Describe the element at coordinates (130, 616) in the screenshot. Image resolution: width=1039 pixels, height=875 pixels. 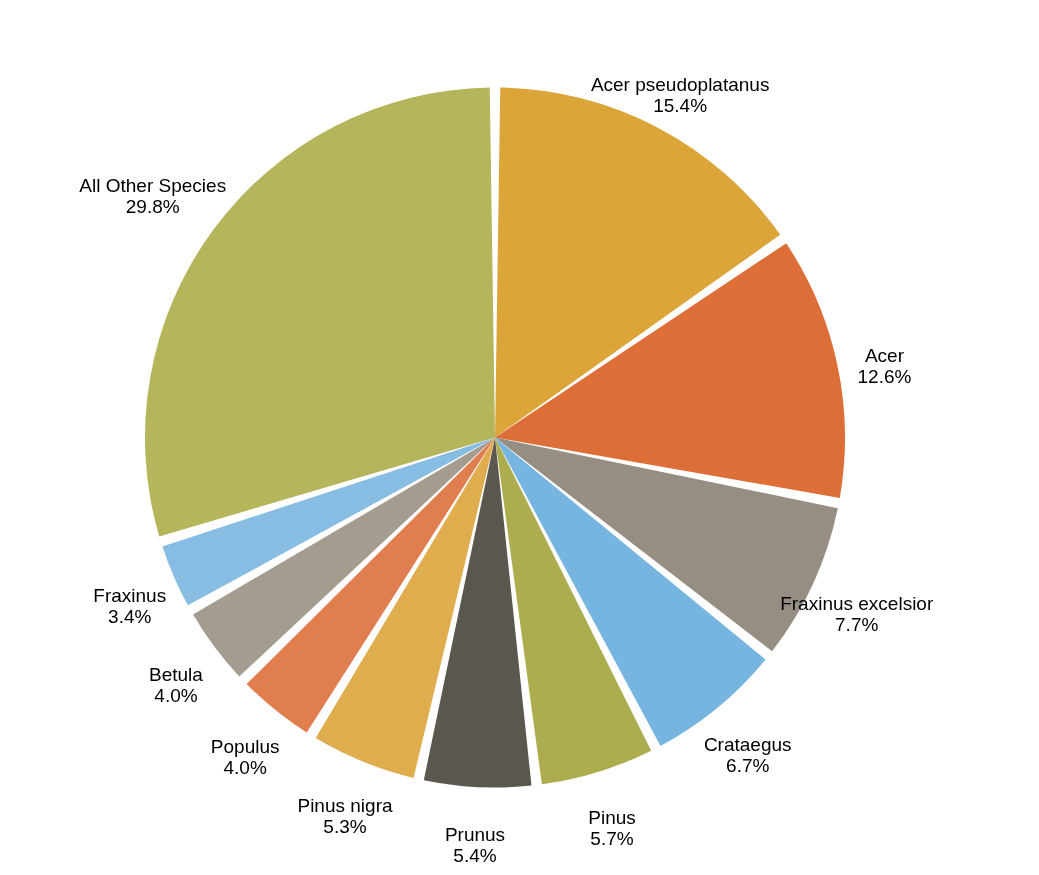
I see `data-label: 3.4%` at that location.